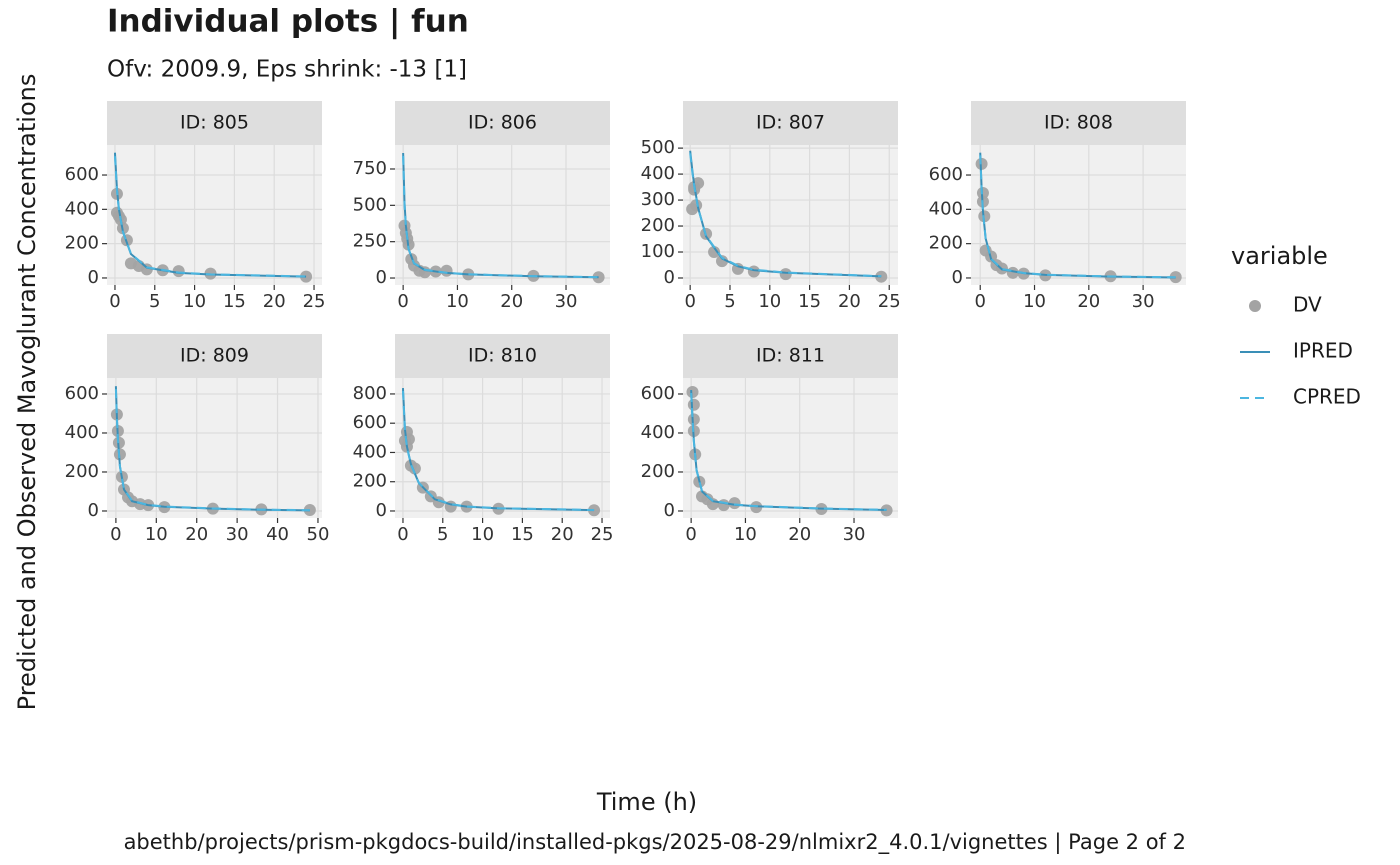 Image resolution: width=1400 pixels, height=865 pixels. What do you see at coordinates (502, 356) in the screenshot?
I see `strip-label: ID: 810` at bounding box center [502, 356].